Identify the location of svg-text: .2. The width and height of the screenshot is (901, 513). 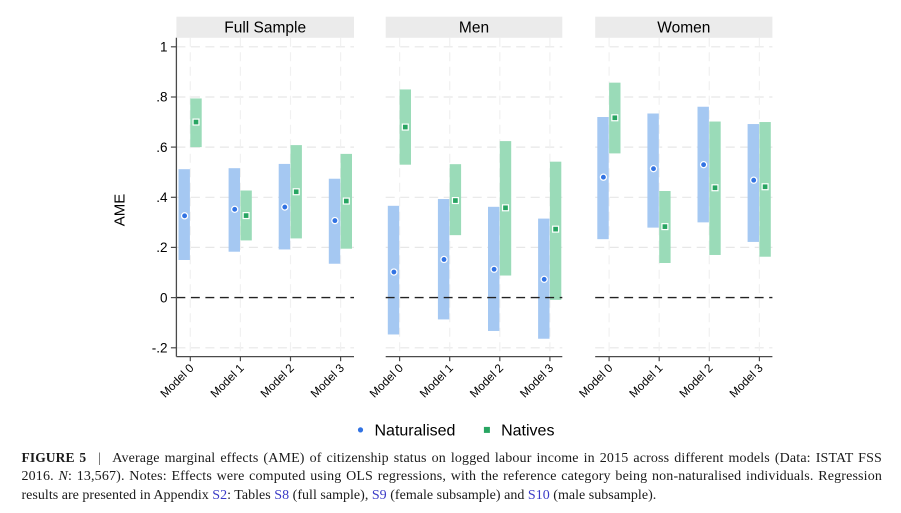
(161, 247).